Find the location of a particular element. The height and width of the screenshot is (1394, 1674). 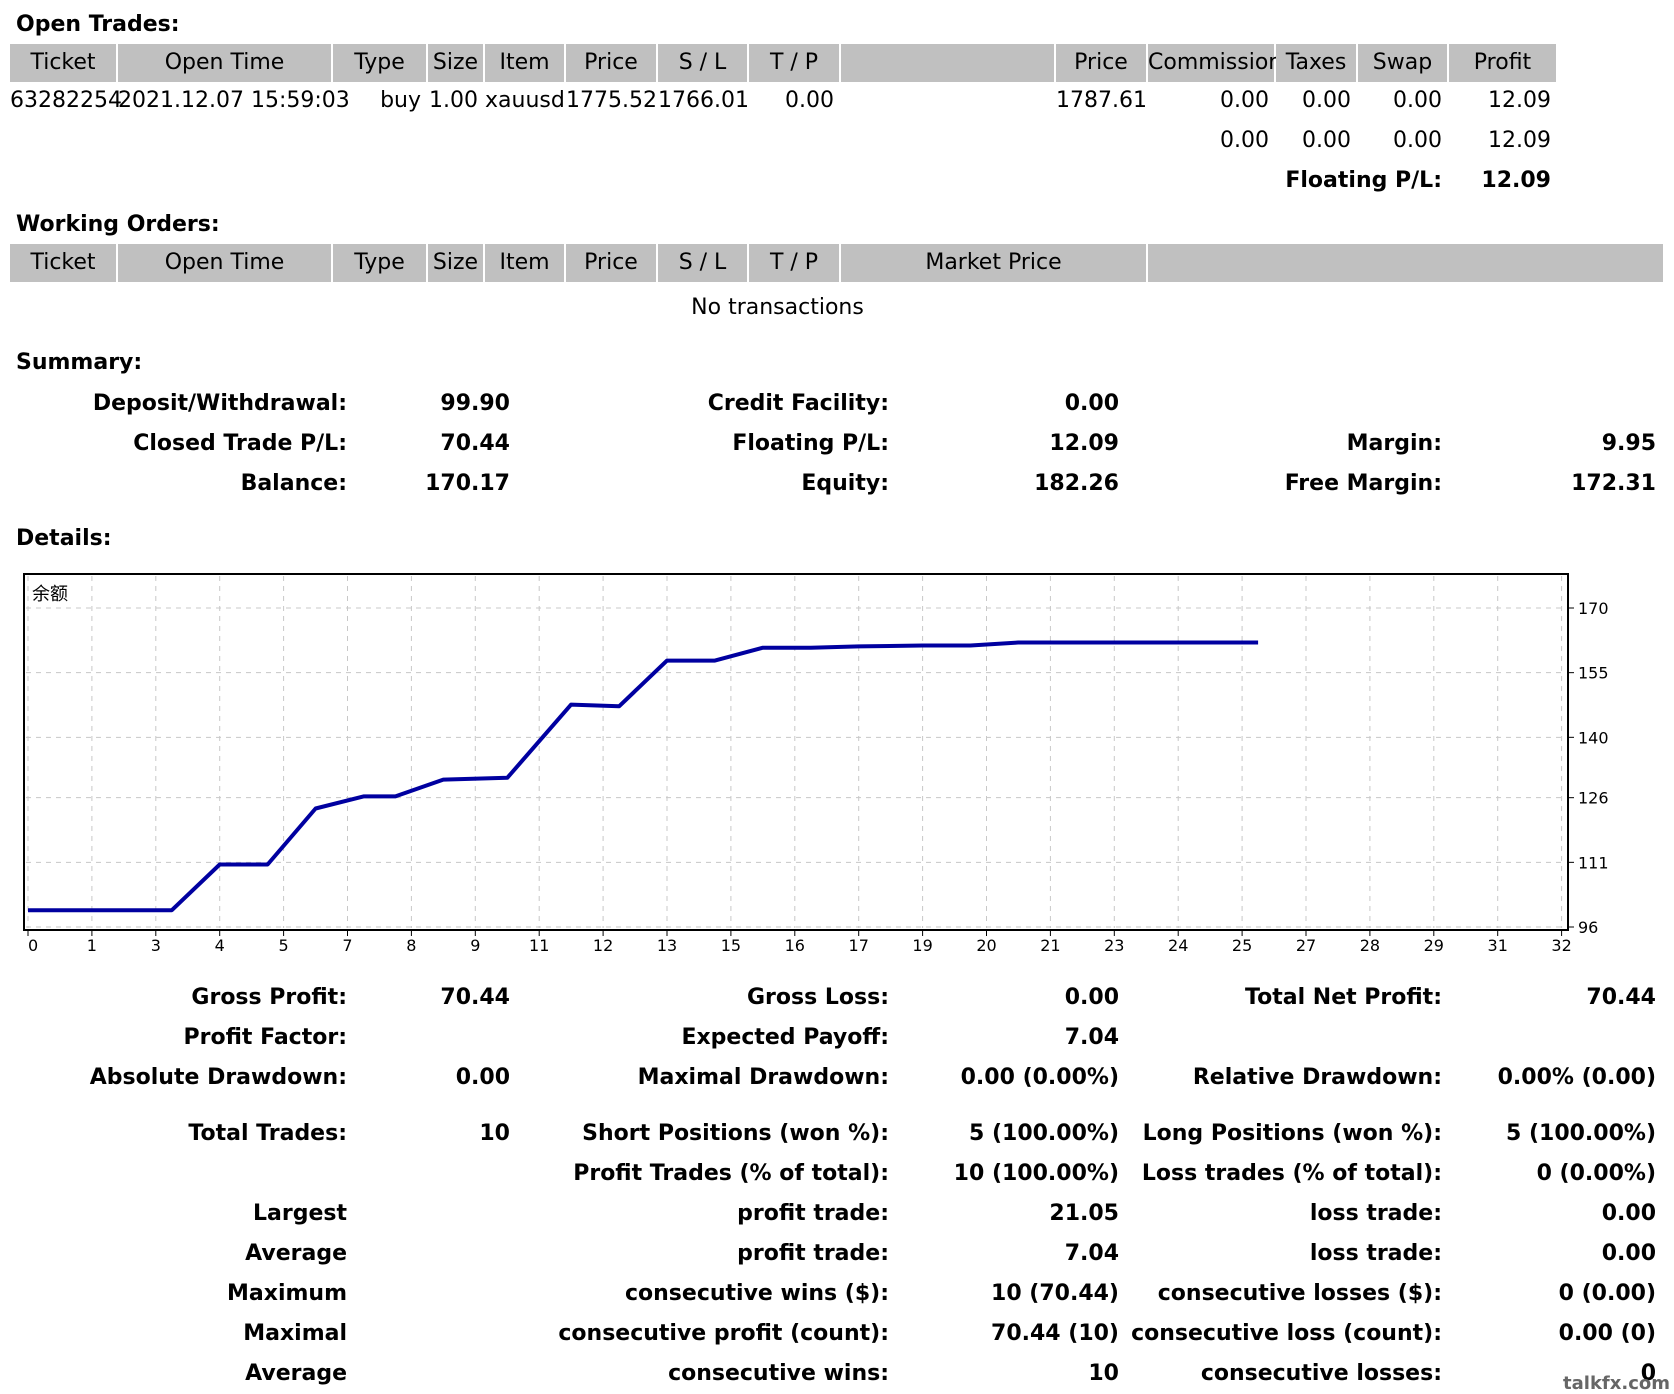

equity-value: 182.26 is located at coordinates (1076, 483).